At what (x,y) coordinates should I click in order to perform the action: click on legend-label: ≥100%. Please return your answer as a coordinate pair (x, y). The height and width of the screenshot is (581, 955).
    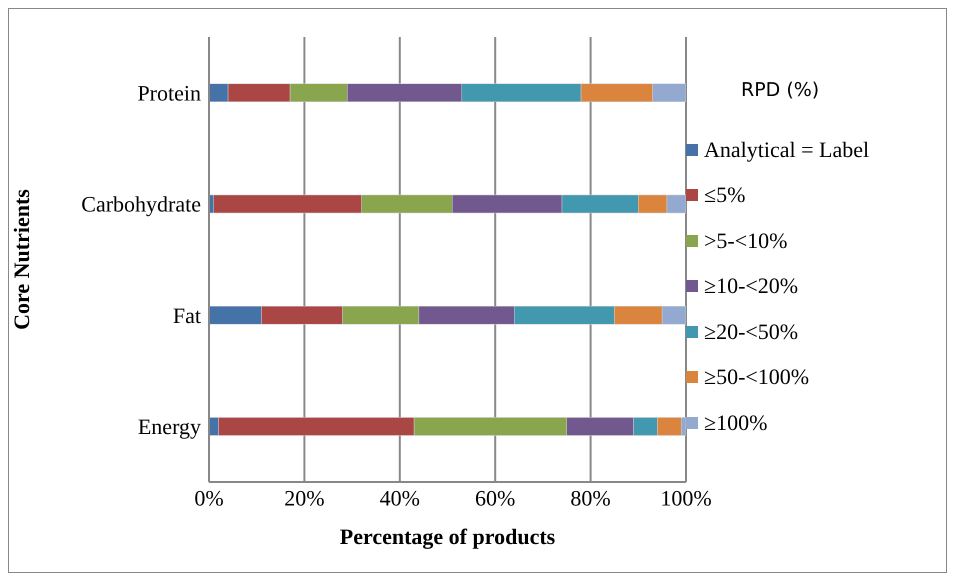
    Looking at the image, I should click on (736, 423).